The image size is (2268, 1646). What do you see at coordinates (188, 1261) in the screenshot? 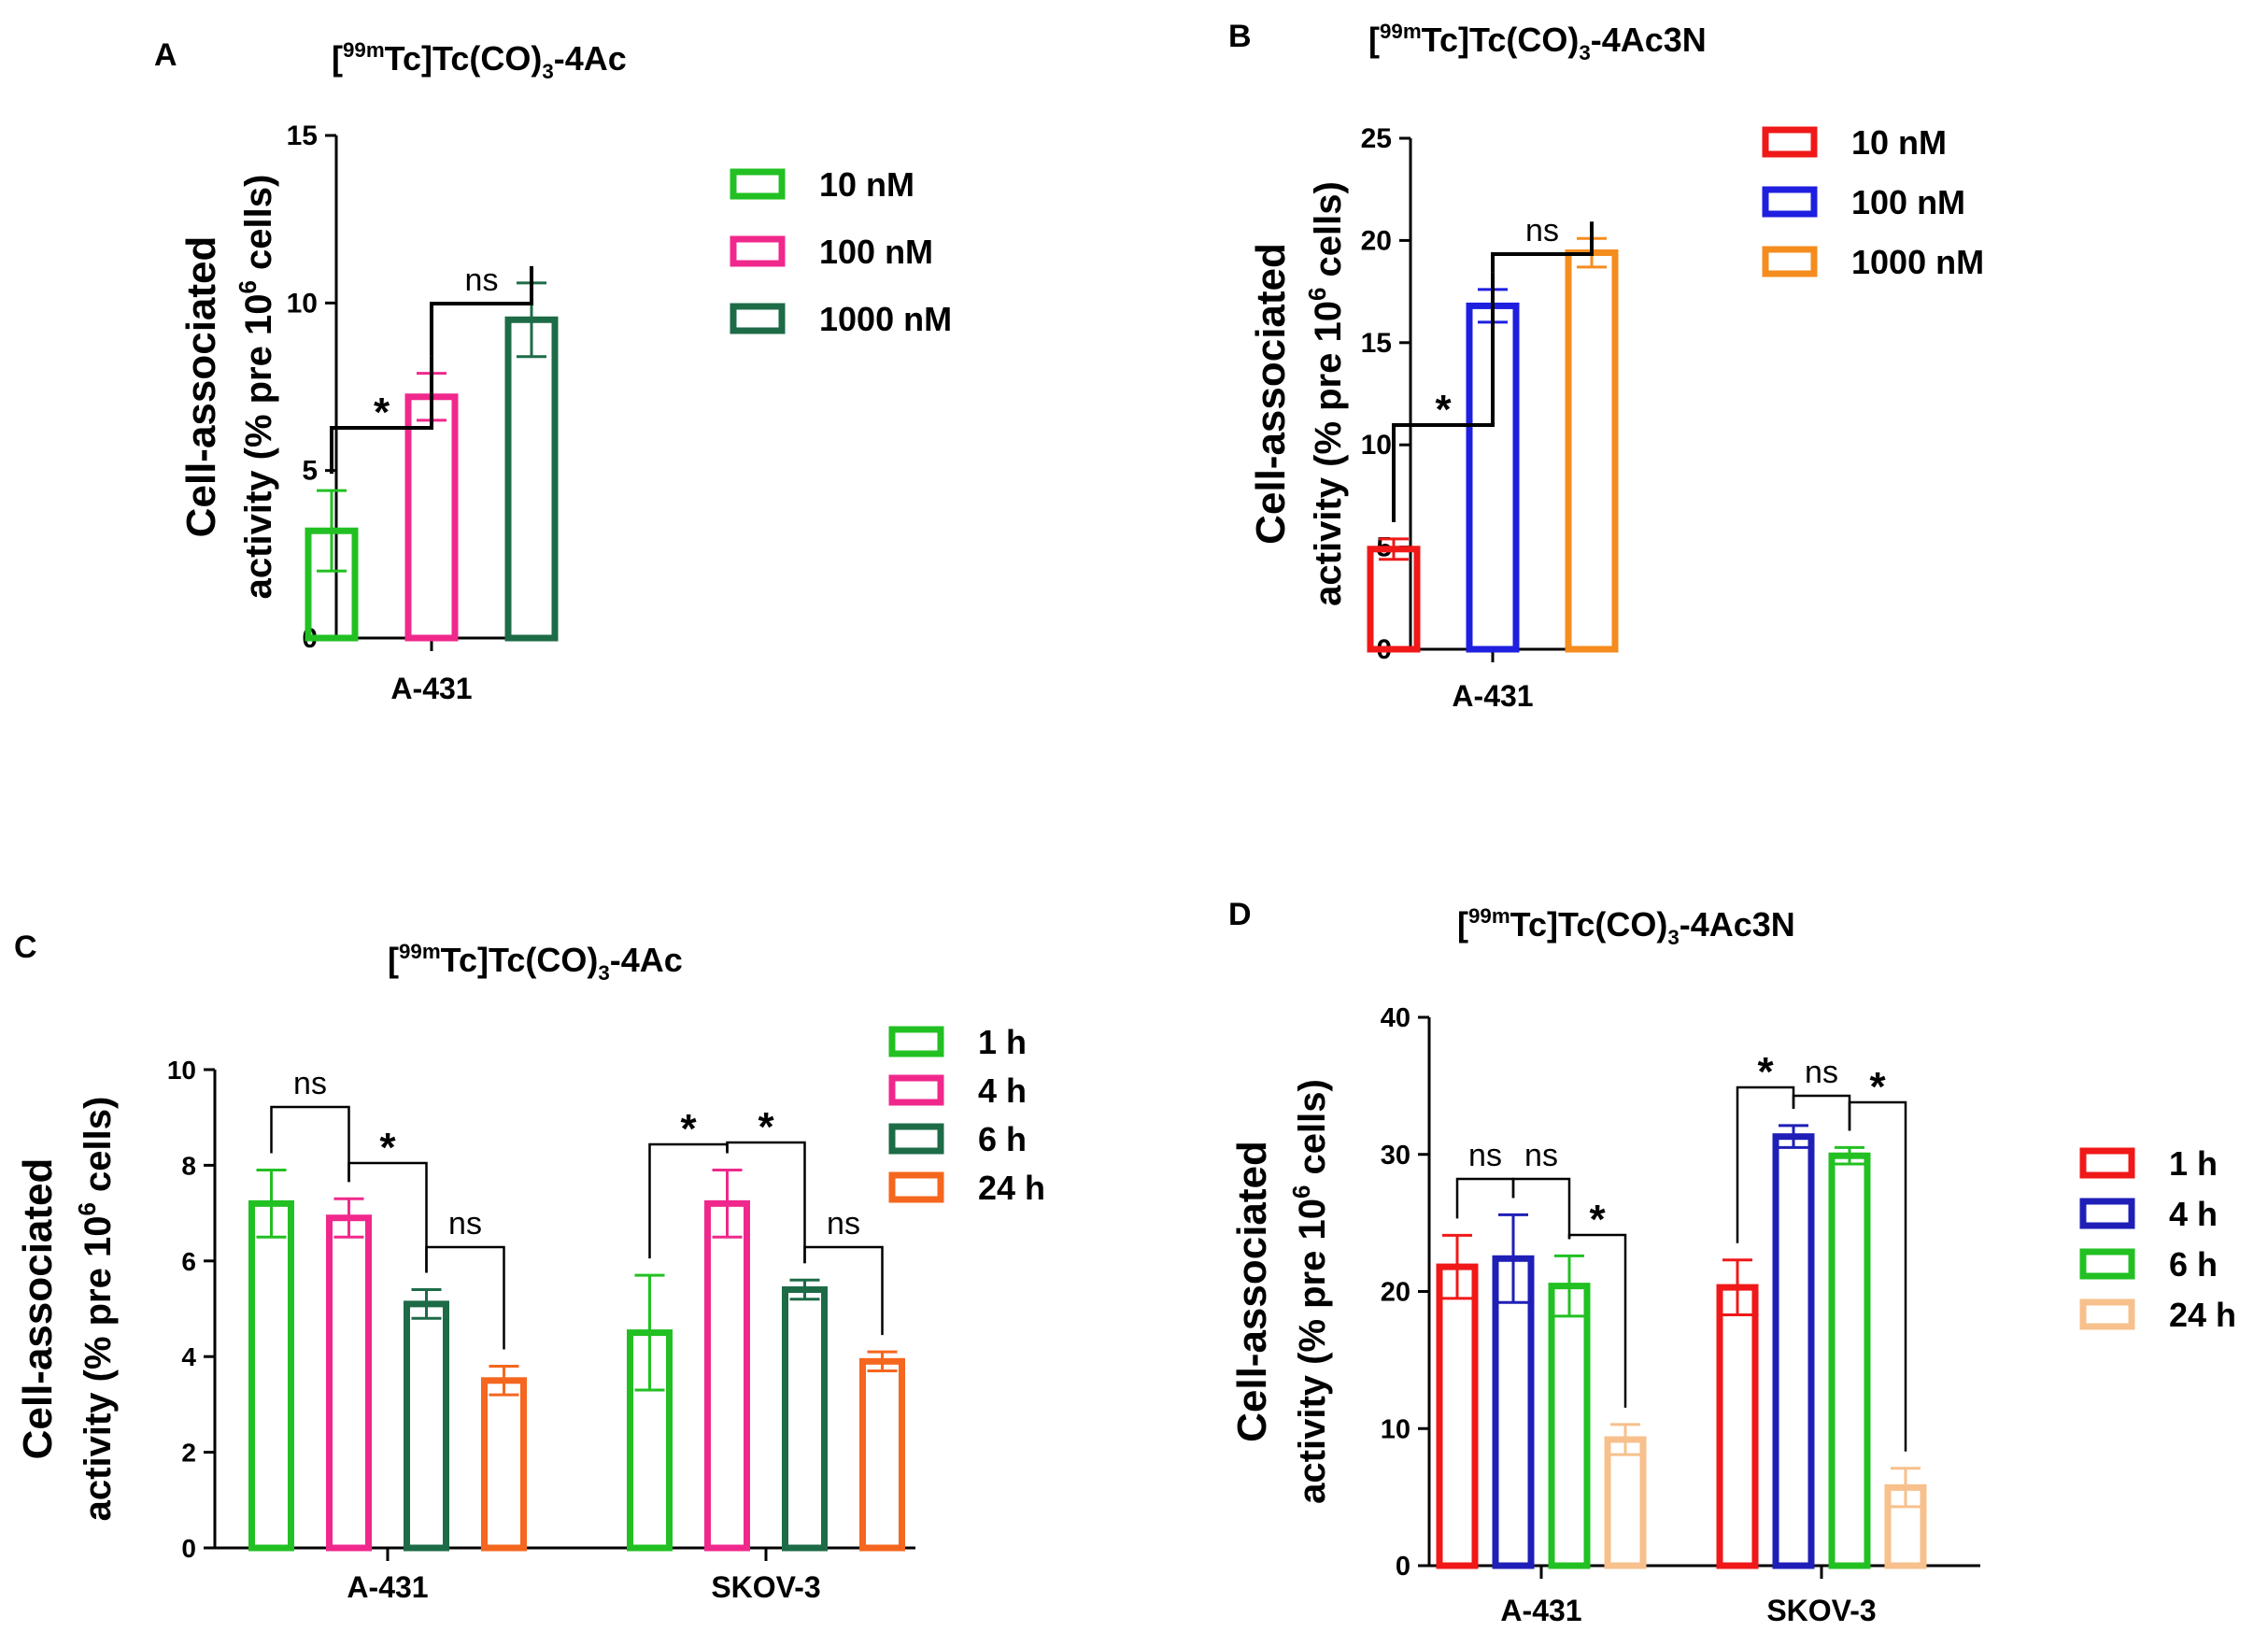
I see `y-tick-label: 6` at bounding box center [188, 1261].